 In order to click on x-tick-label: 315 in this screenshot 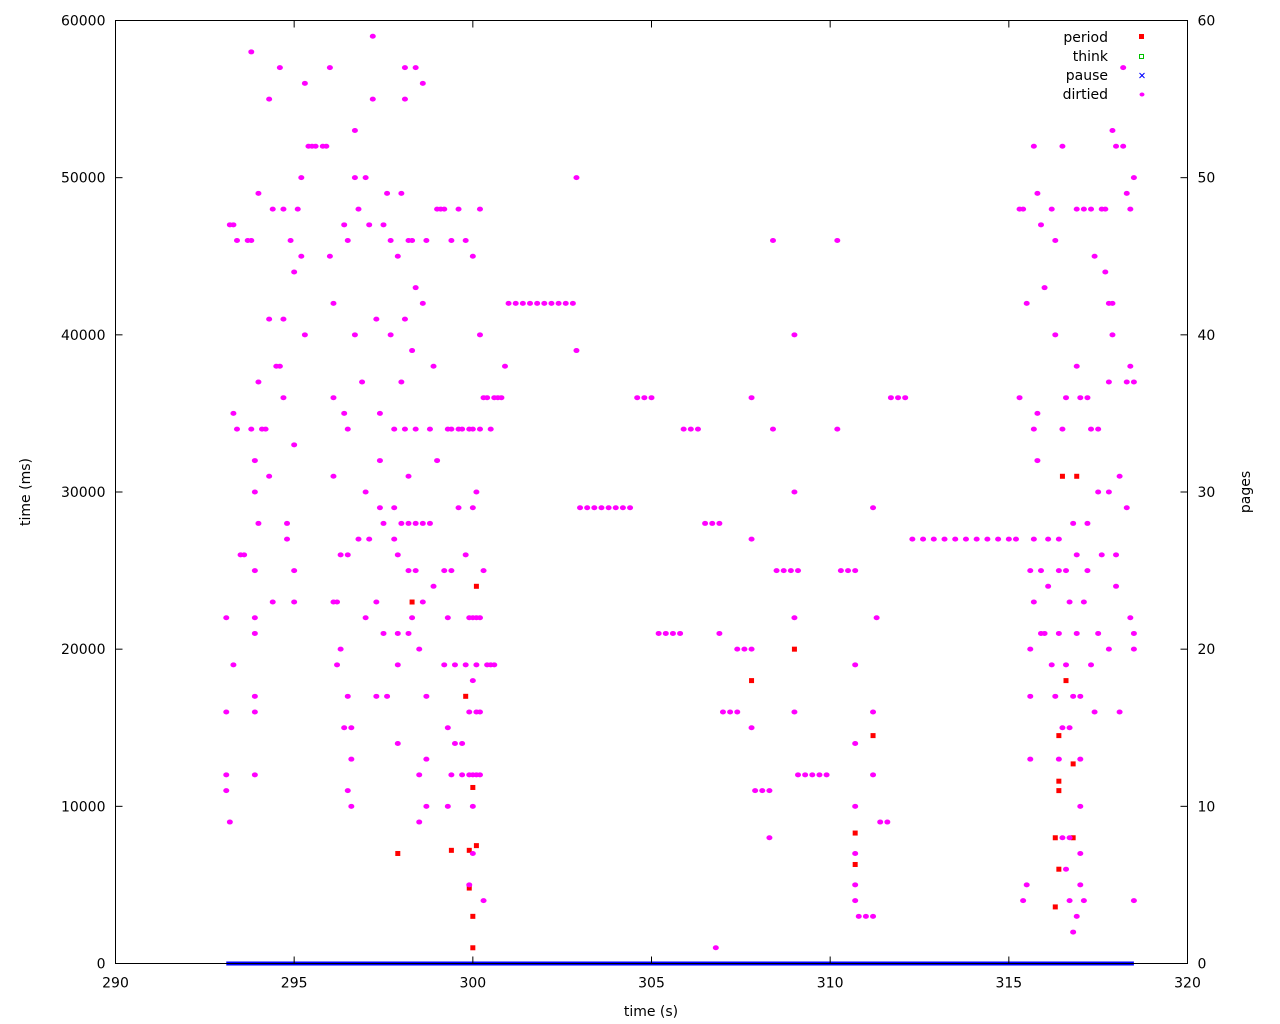, I will do `click(1008, 984)`.